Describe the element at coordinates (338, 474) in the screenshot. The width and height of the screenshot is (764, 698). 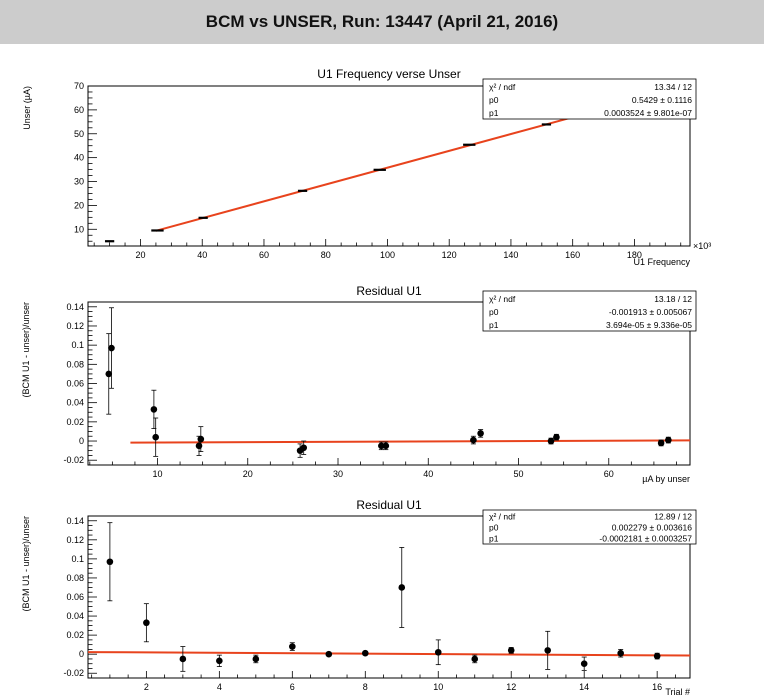
I see `chart-1-x-tick-label: 30` at that location.